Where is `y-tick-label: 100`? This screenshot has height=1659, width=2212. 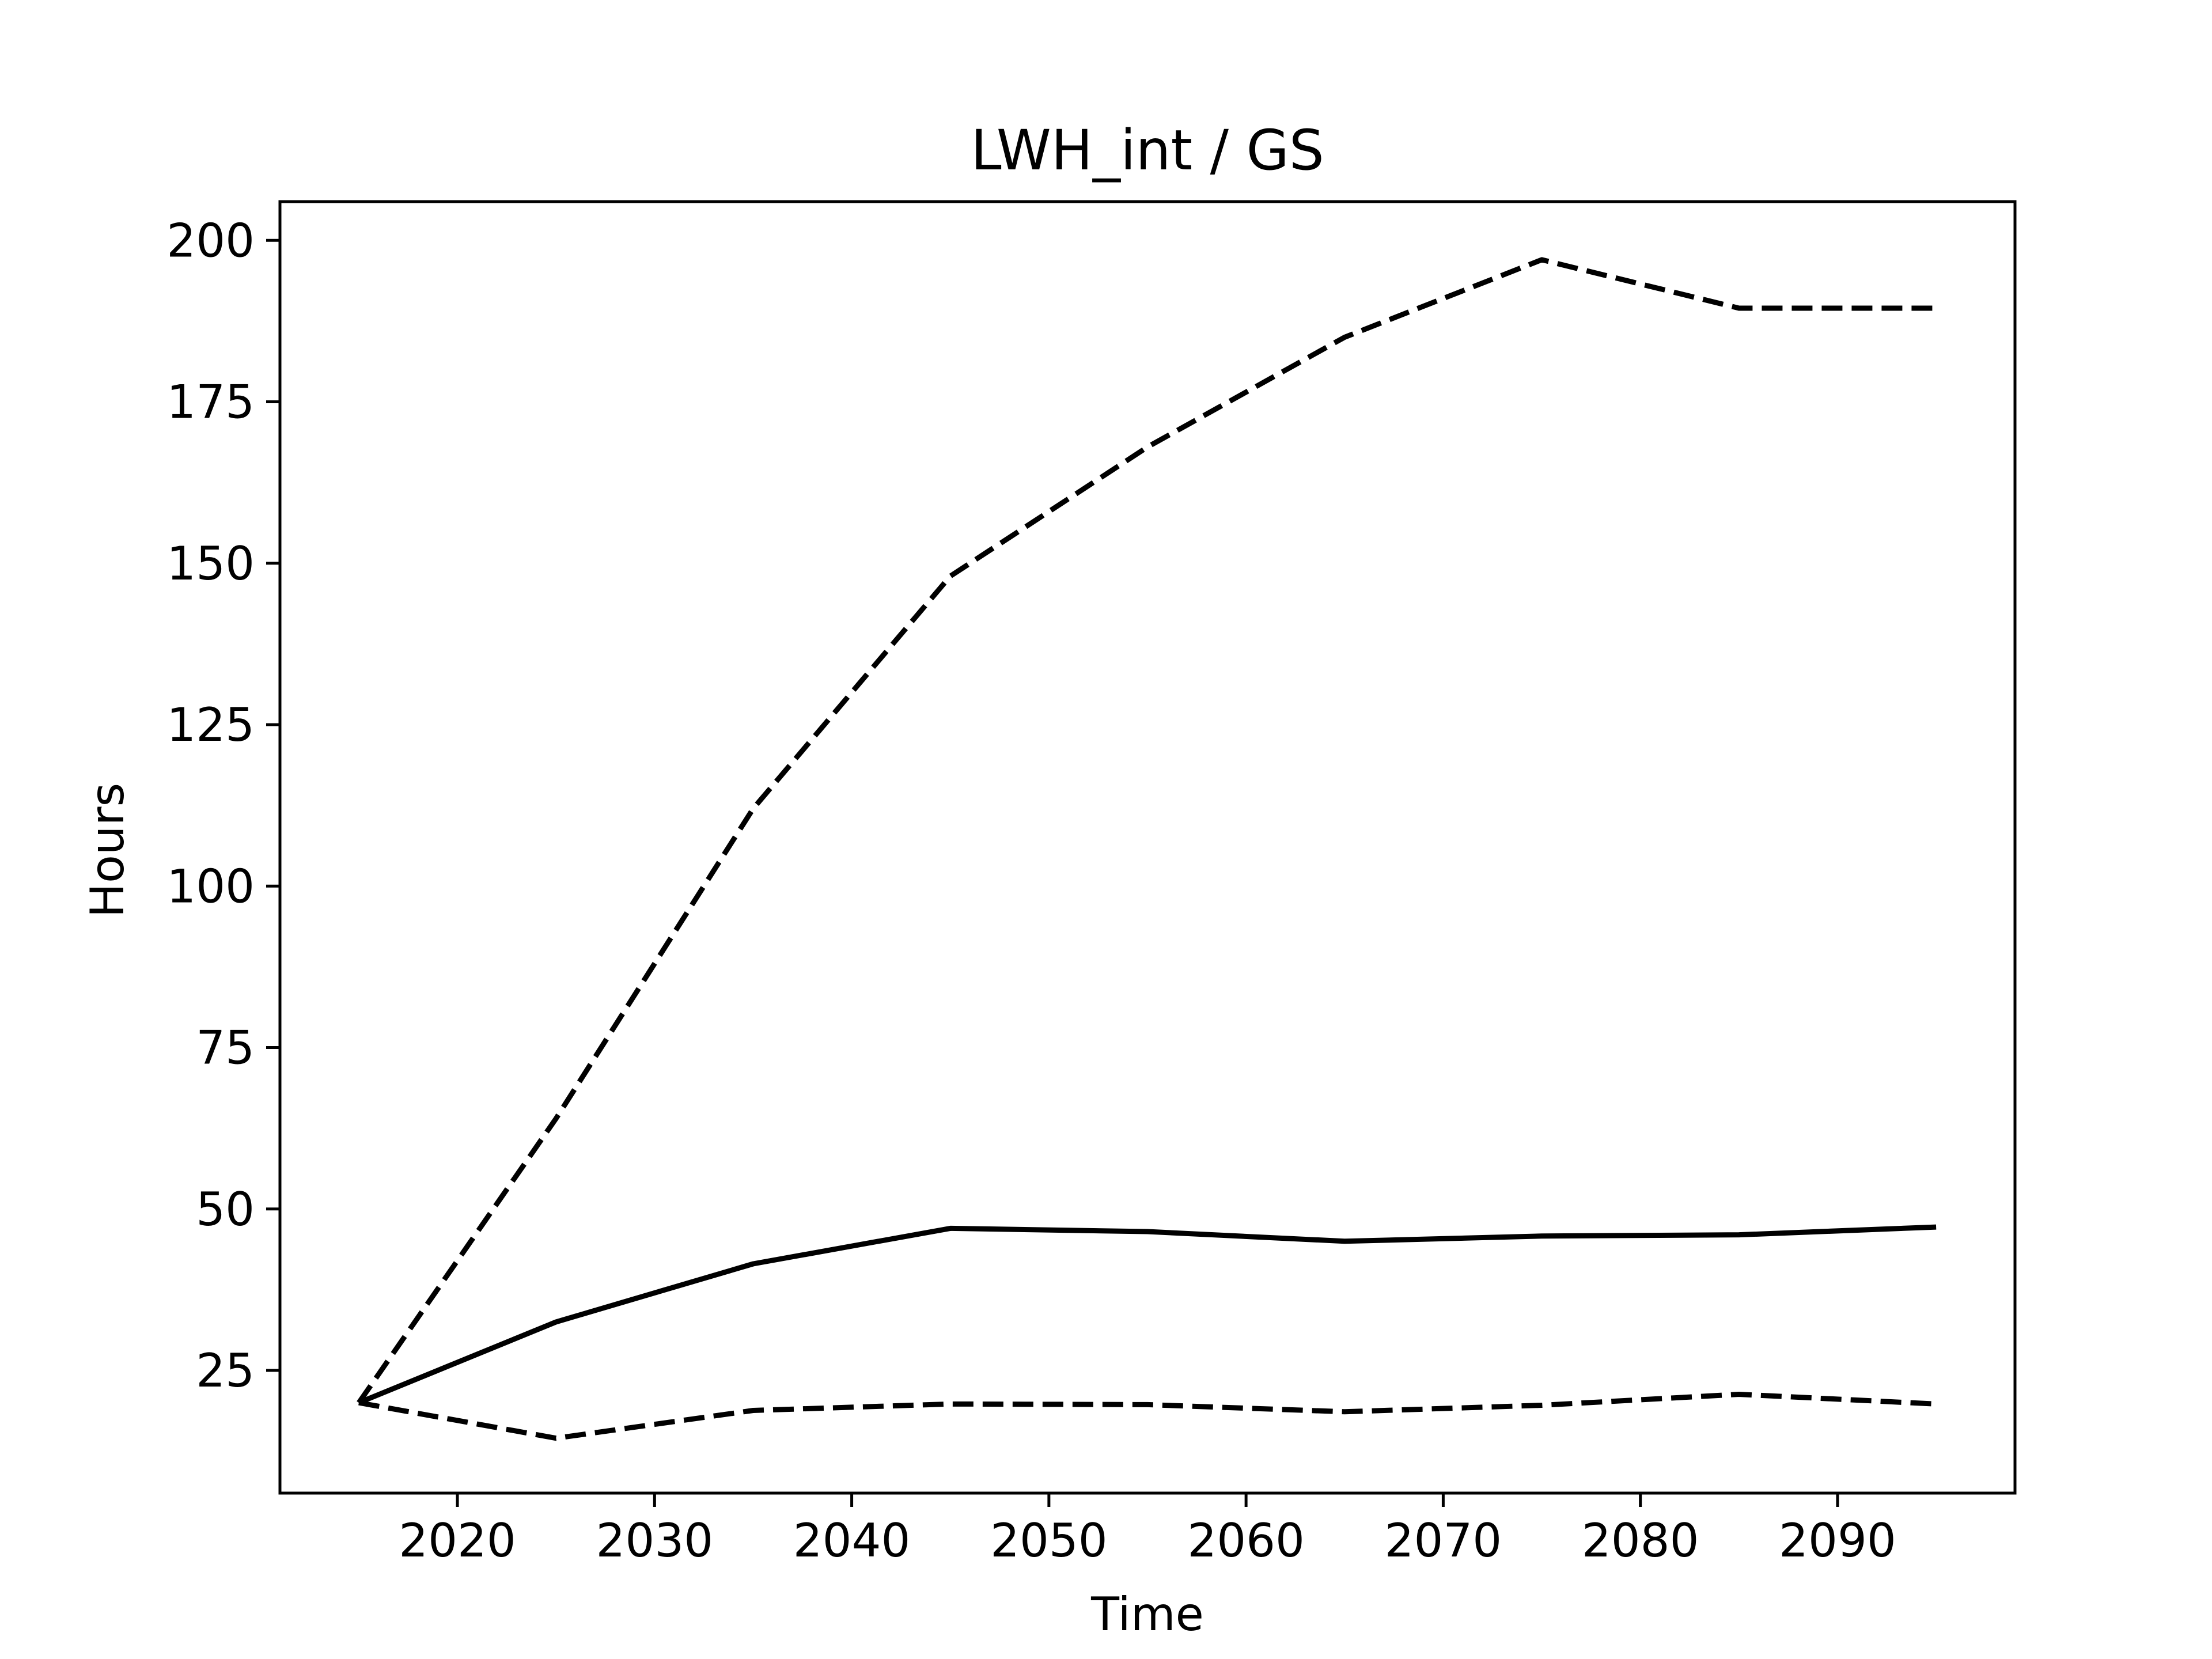
y-tick-label: 100 is located at coordinates (210, 886).